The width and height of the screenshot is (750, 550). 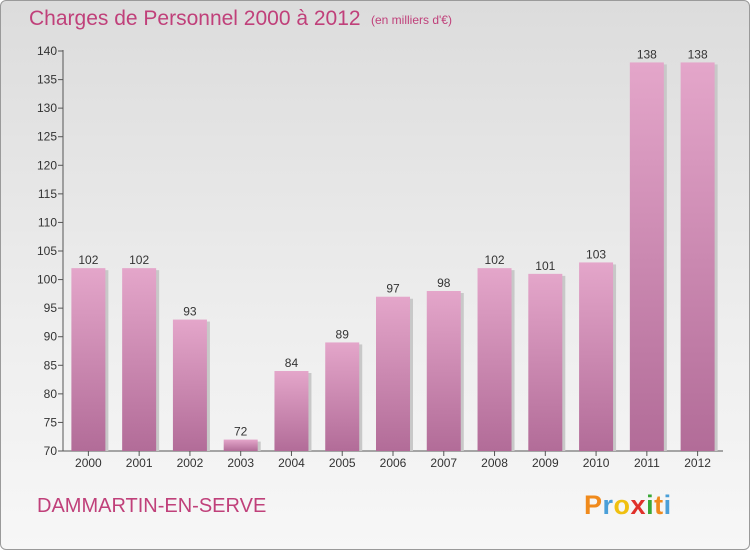 What do you see at coordinates (638, 505) in the screenshot?
I see `logo-letter: x` at bounding box center [638, 505].